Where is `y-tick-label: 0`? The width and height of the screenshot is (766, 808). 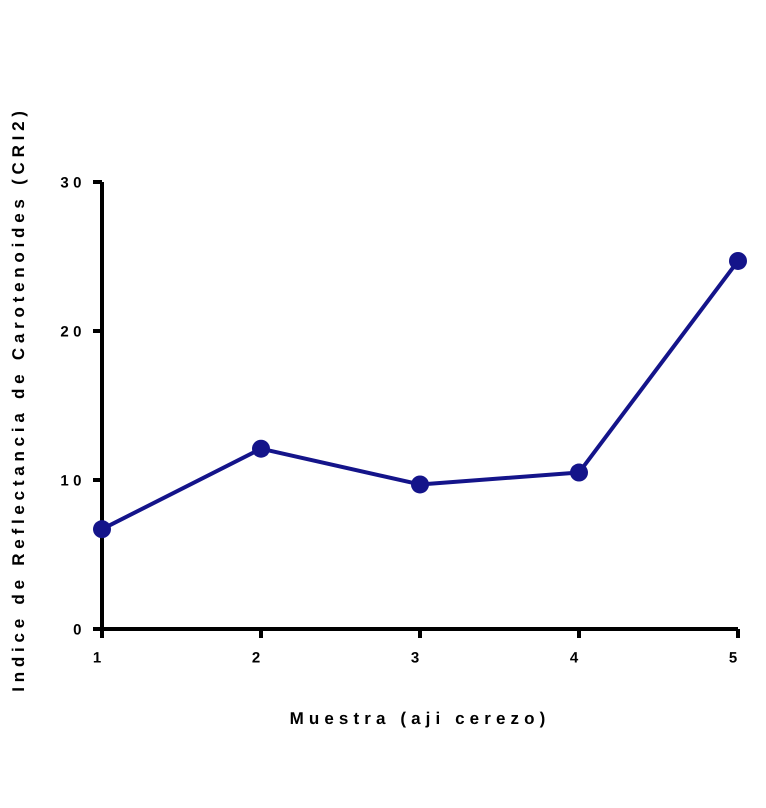 y-tick-label: 0 is located at coordinates (79, 629).